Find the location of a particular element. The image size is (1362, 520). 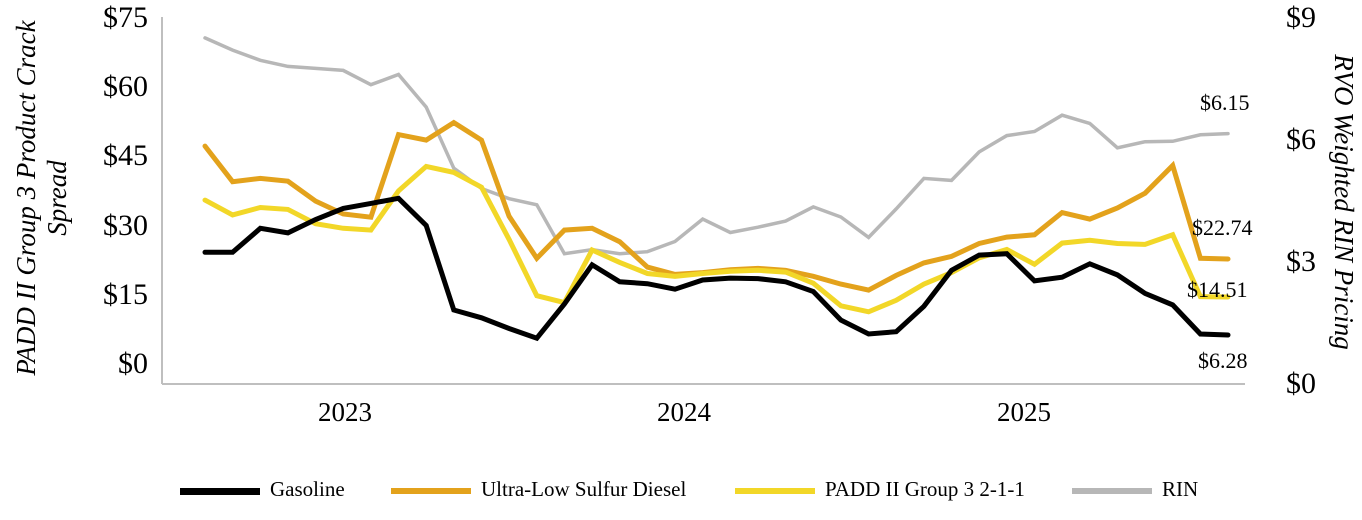

right-axis-tick-3: $3 is located at coordinates (1301, 261).